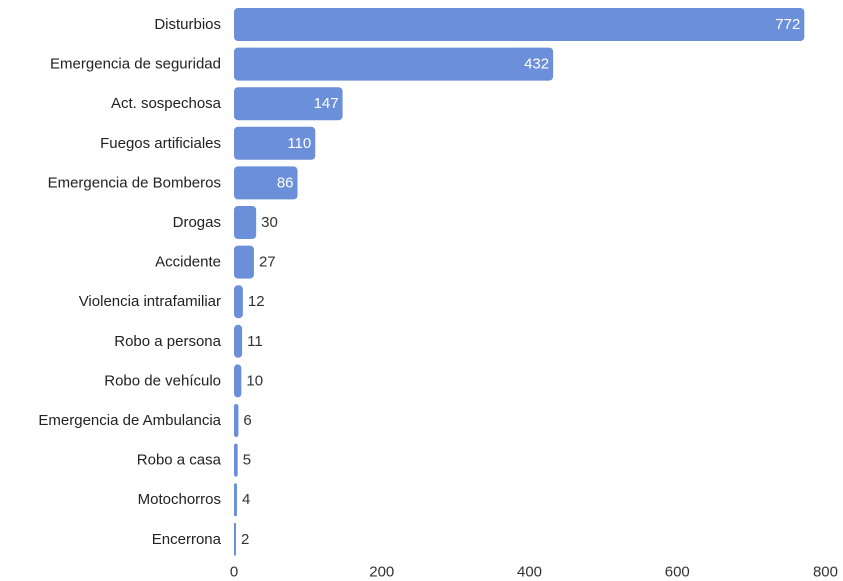 Image resolution: width=843 pixels, height=581 pixels. I want to click on value-label-emergencia-de-ambulancia: 6, so click(247, 420).